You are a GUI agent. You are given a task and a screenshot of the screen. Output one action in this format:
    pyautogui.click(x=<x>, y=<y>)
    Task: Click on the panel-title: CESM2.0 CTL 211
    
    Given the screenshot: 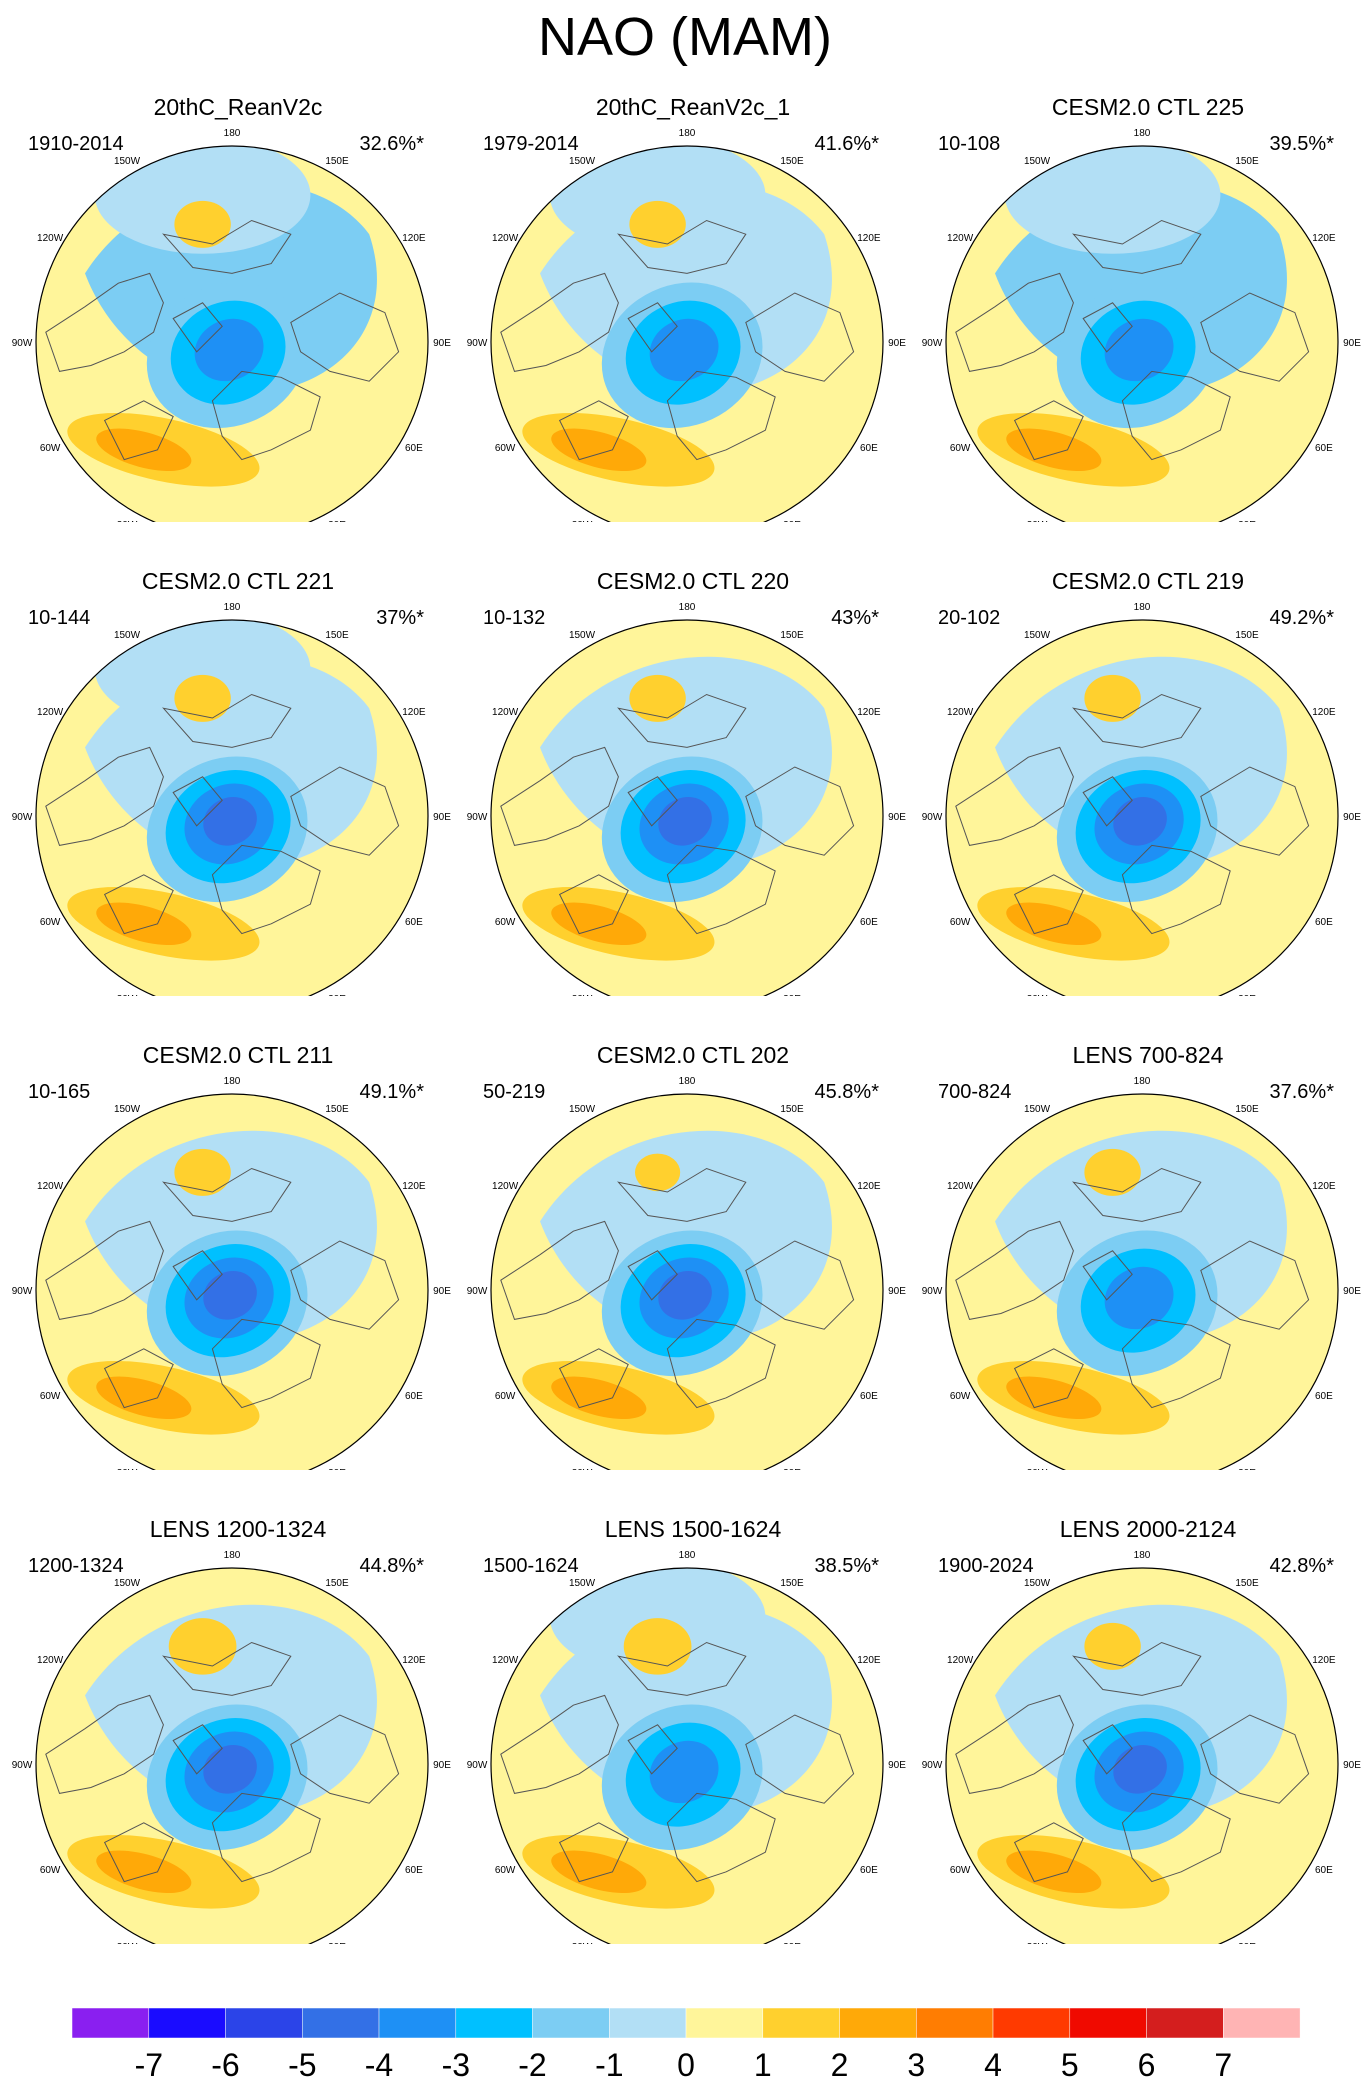 What is the action you would take?
    pyautogui.click(x=238, y=1055)
    